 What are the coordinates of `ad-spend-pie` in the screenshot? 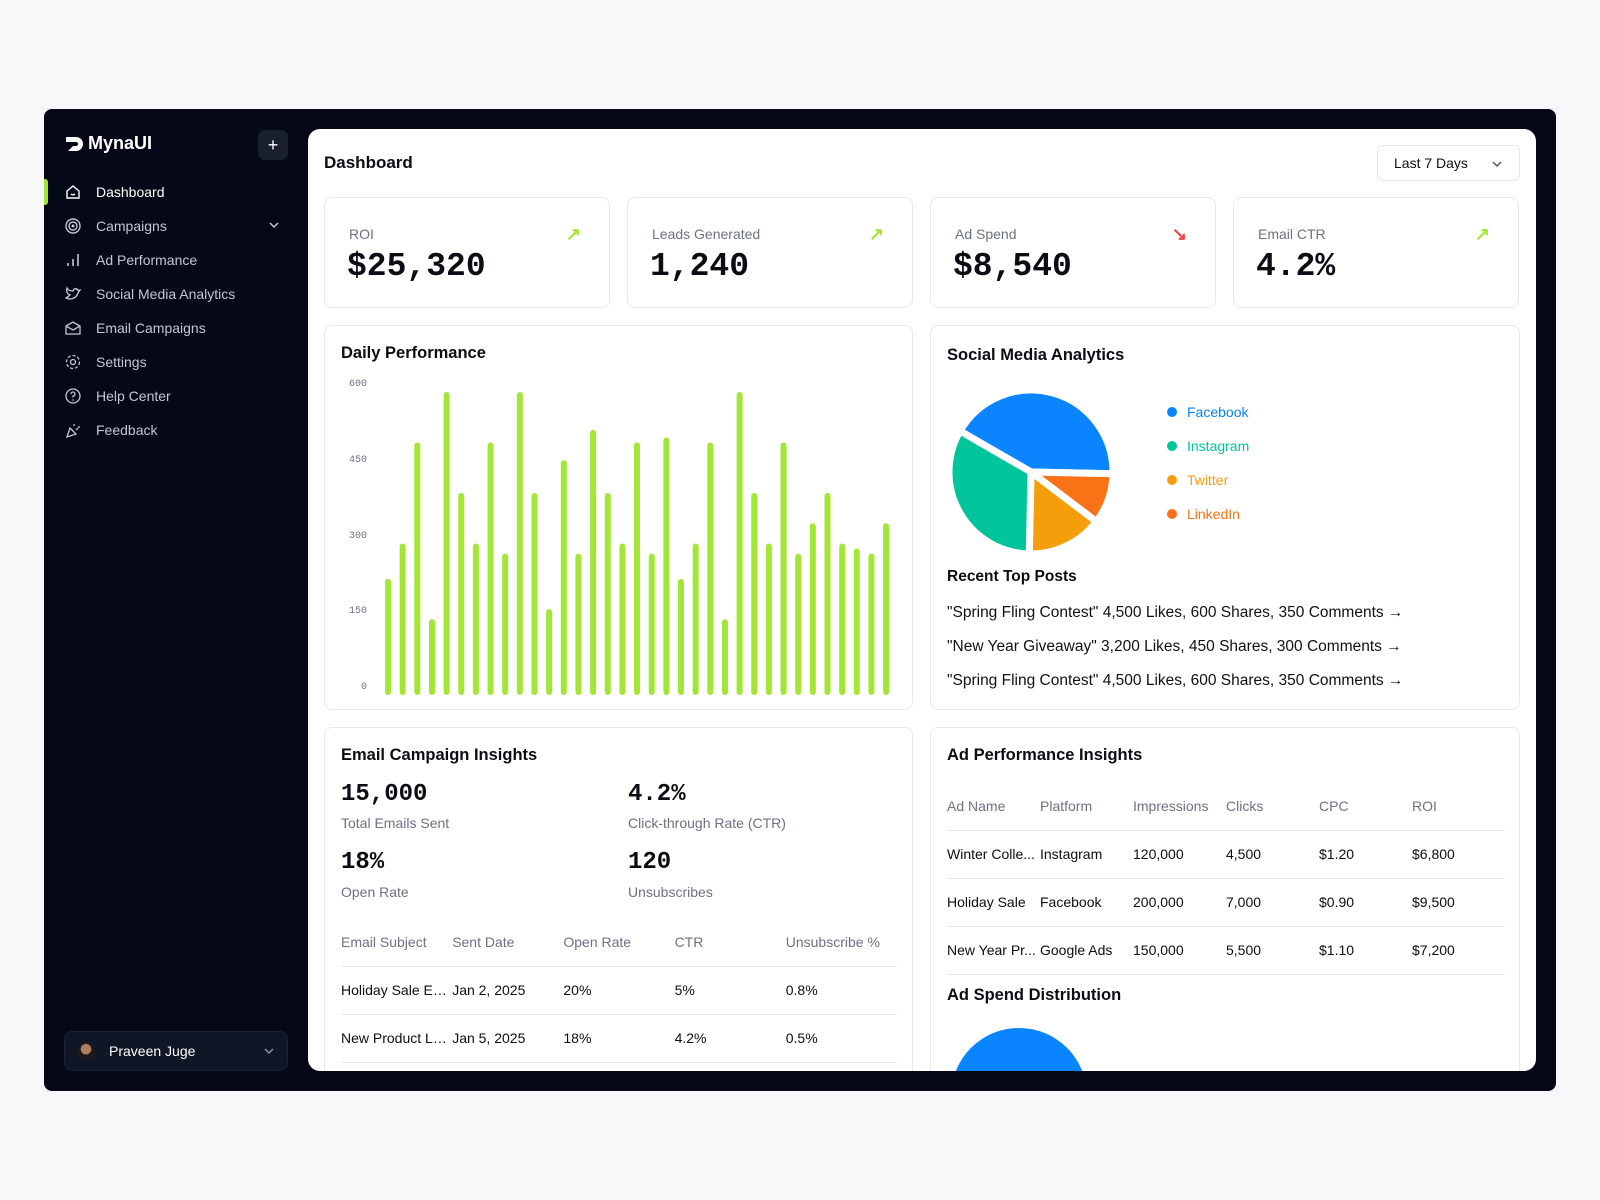 It's located at (1019, 1049).